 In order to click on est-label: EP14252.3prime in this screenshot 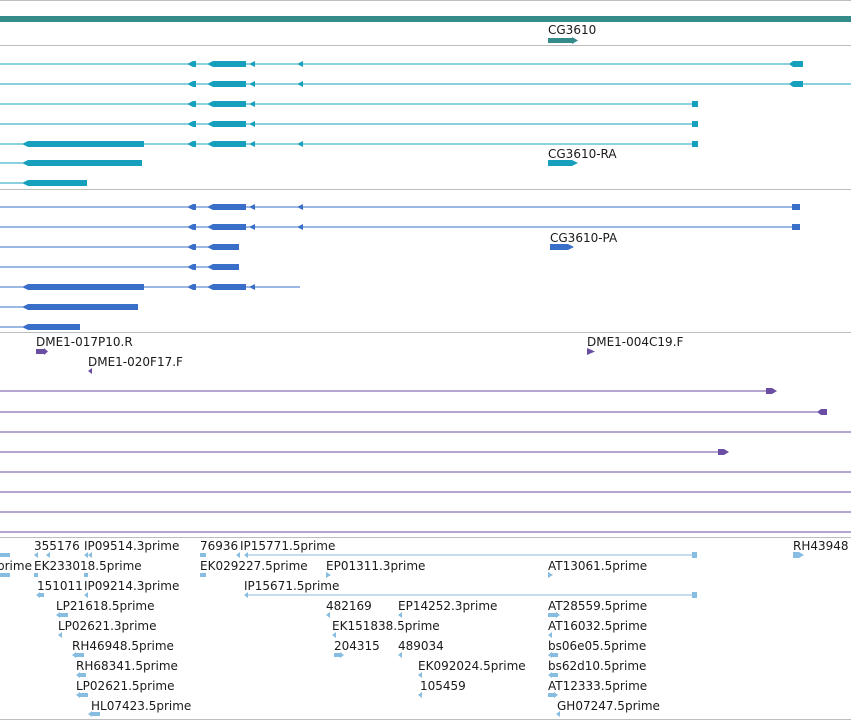, I will do `click(447, 606)`.